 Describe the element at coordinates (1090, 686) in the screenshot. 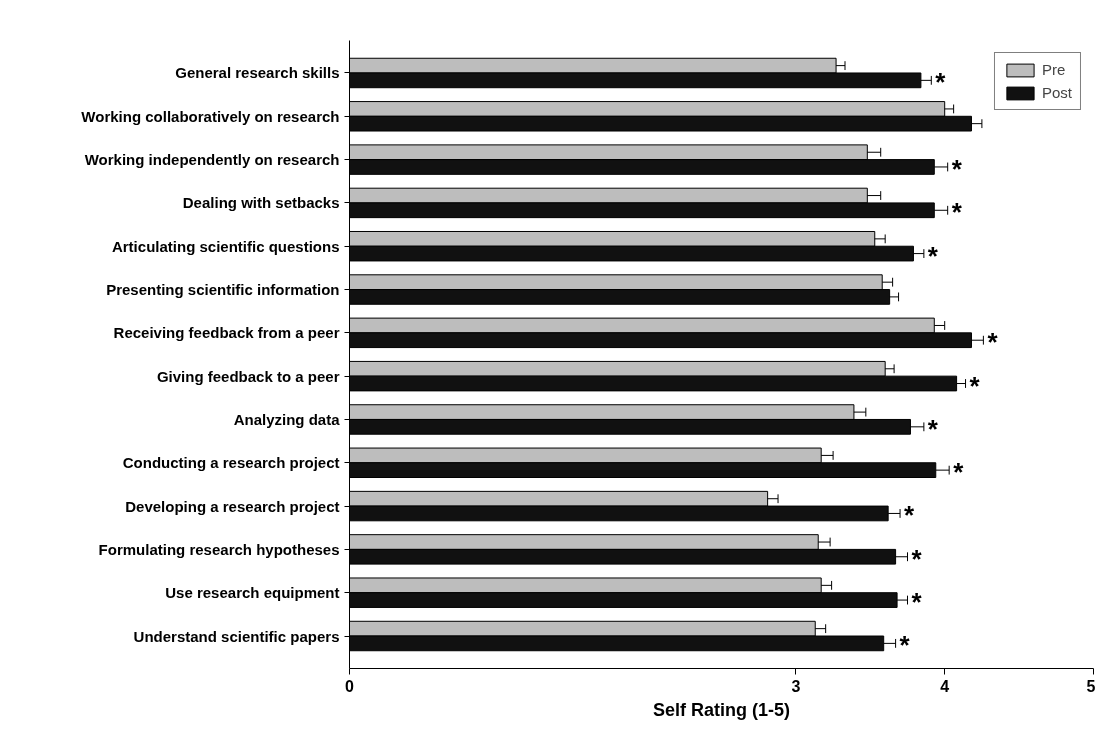

I see `x-tick-label: 5` at that location.